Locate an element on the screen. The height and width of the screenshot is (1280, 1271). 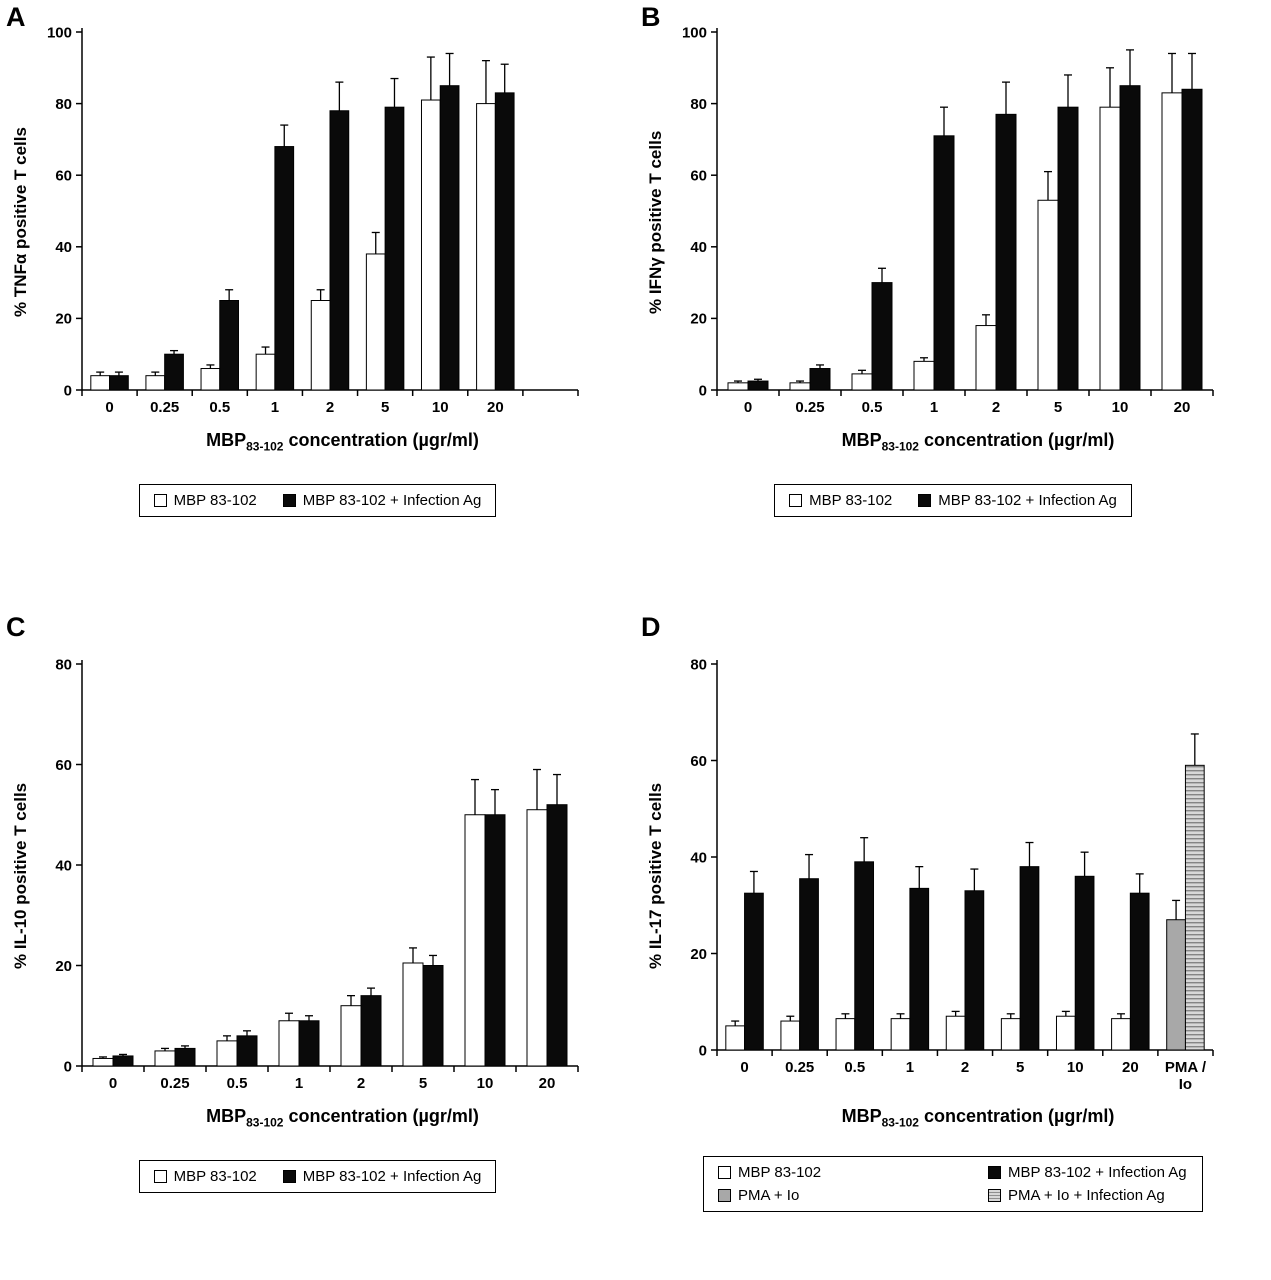
panel-c-letter: C is located at coordinates (16, 627).